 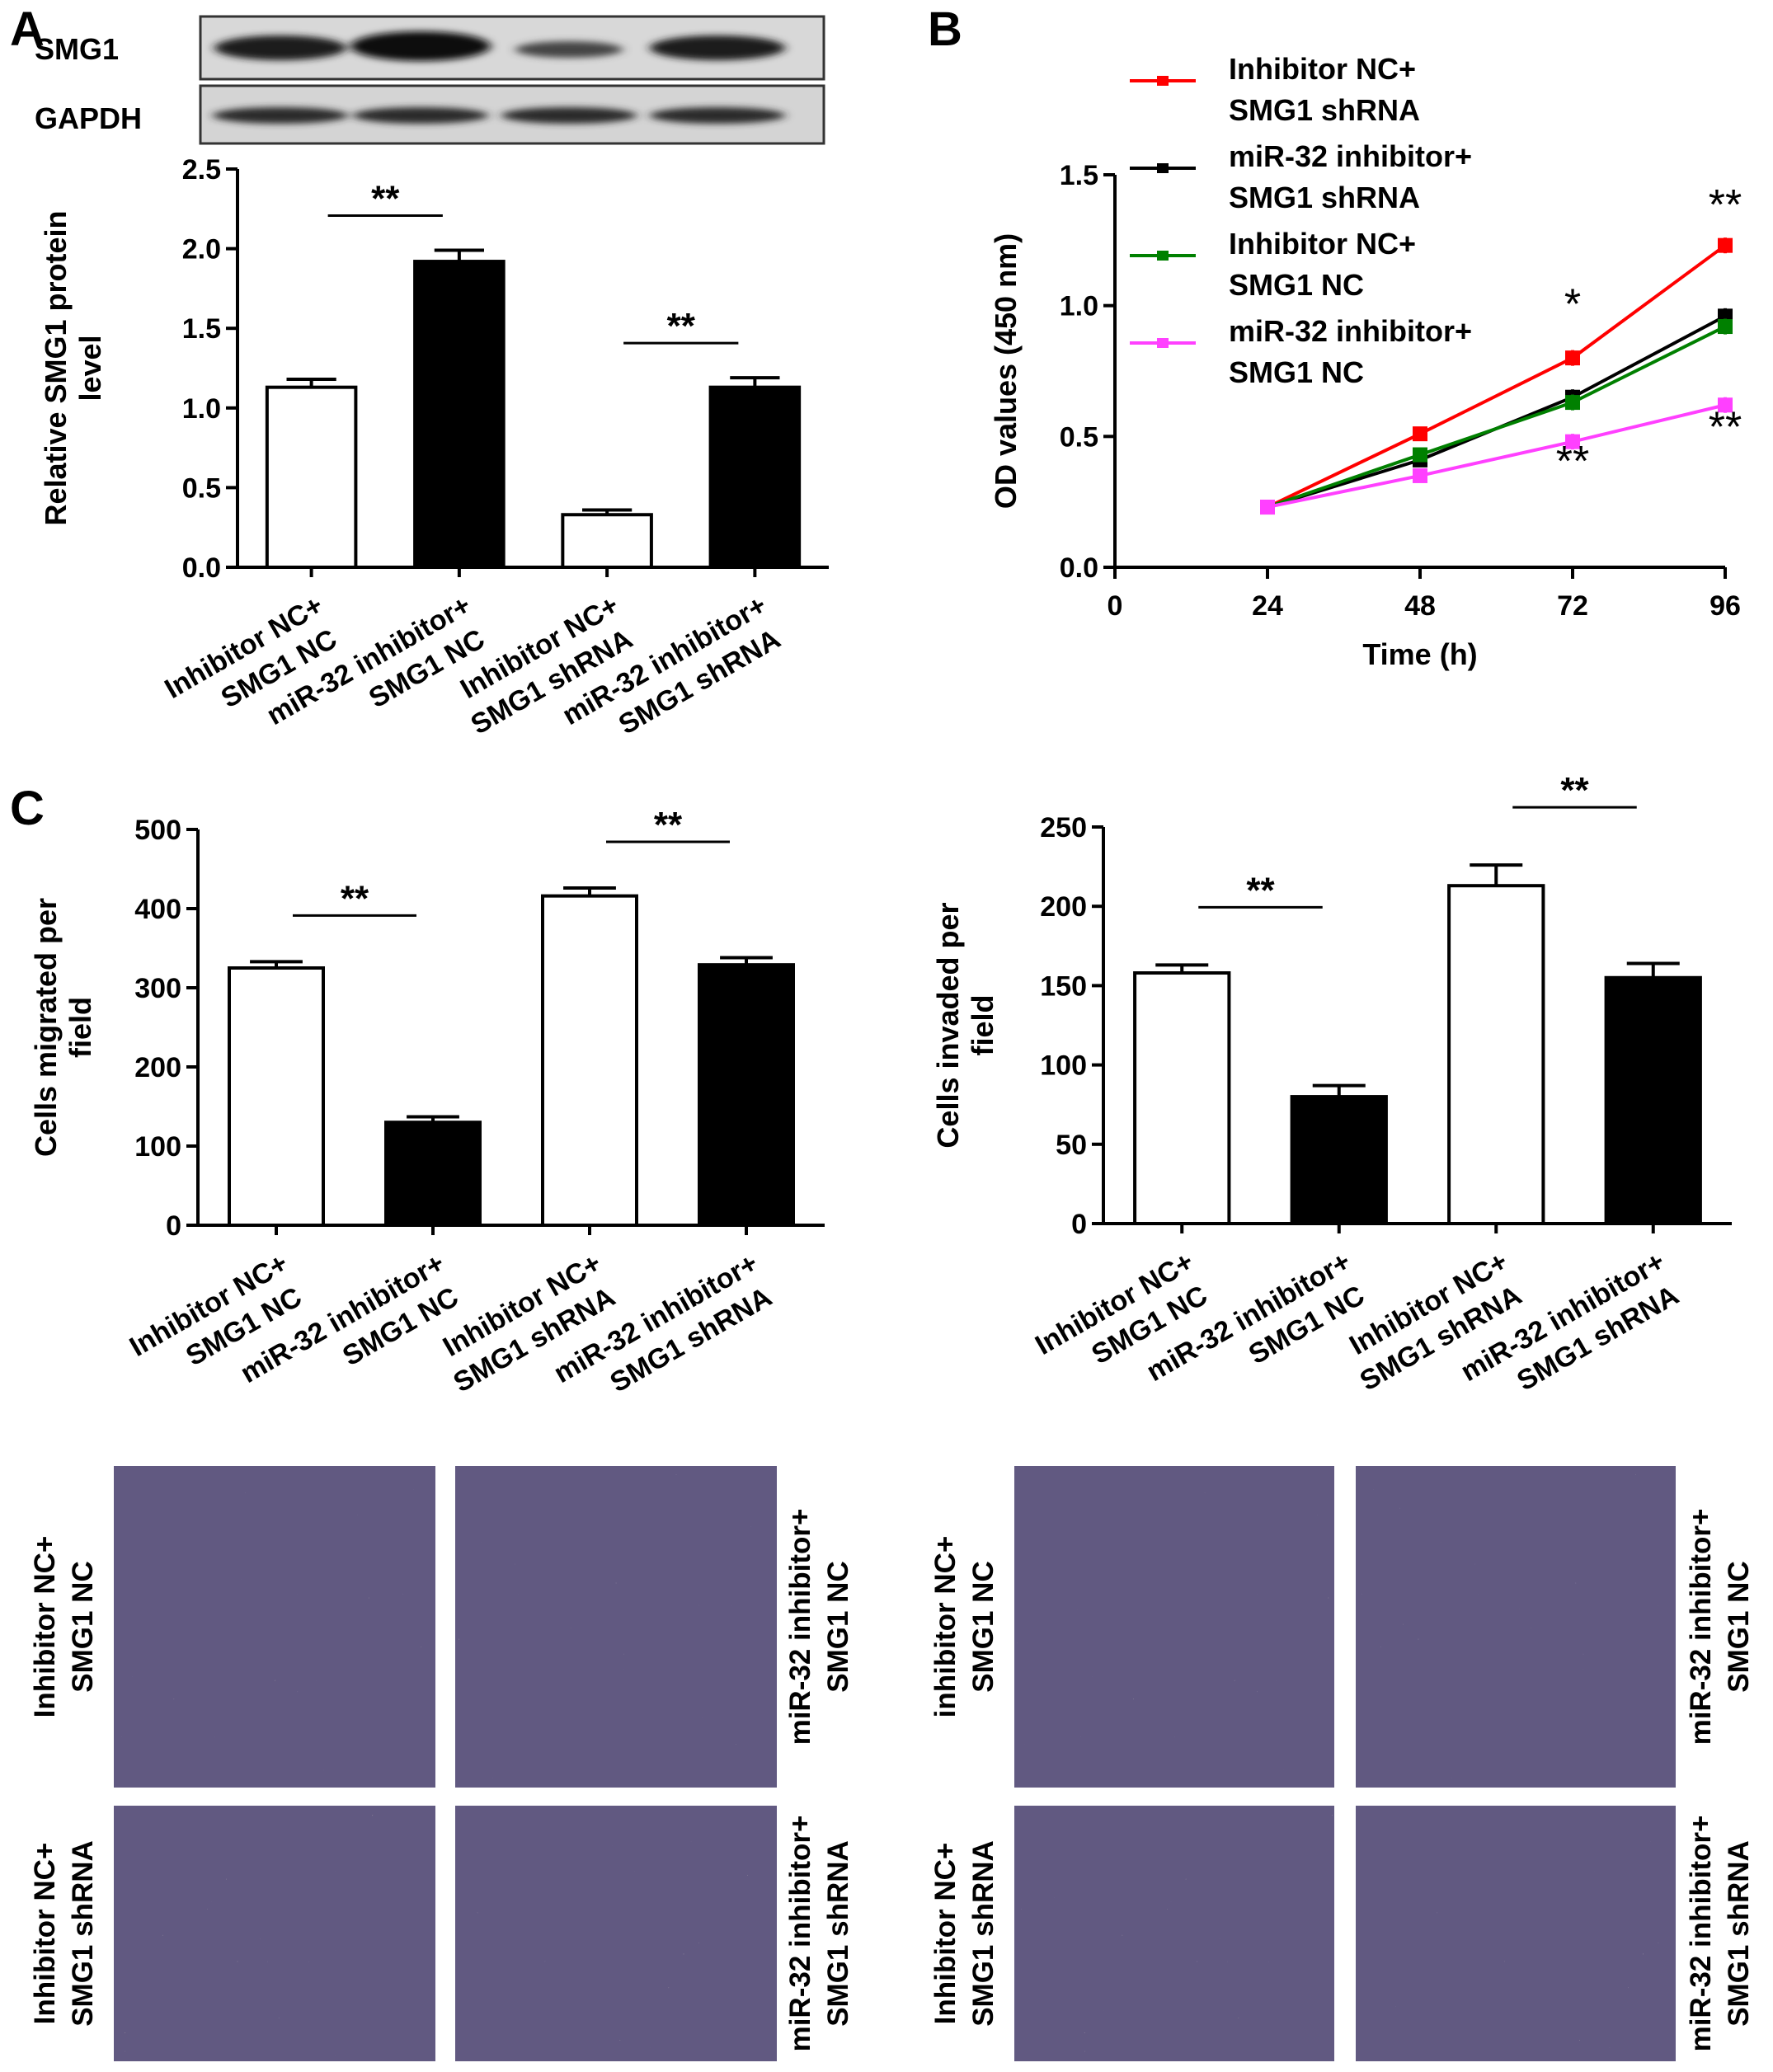 I want to click on y-tick-label: 2.0, so click(x=201, y=250).